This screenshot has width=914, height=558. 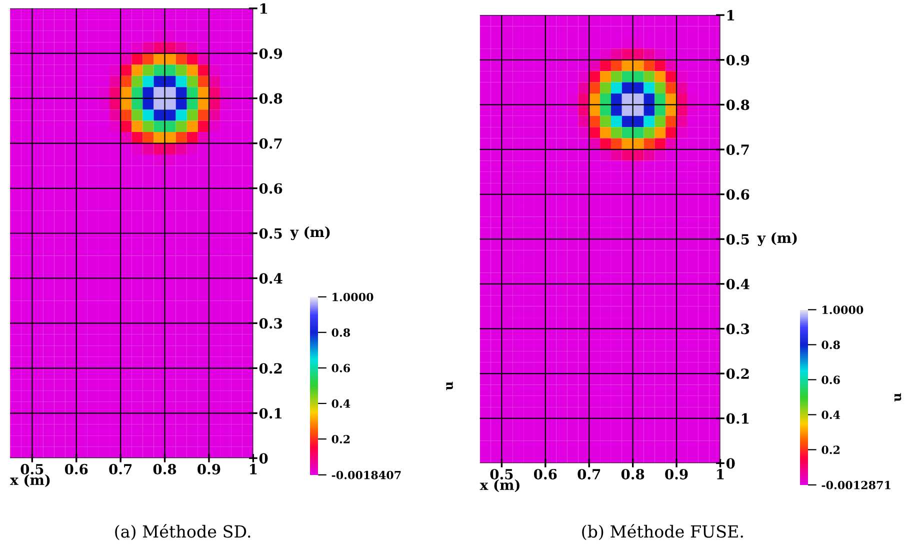 What do you see at coordinates (182, 532) in the screenshot?
I see `text: (a) Méthode SD.` at bounding box center [182, 532].